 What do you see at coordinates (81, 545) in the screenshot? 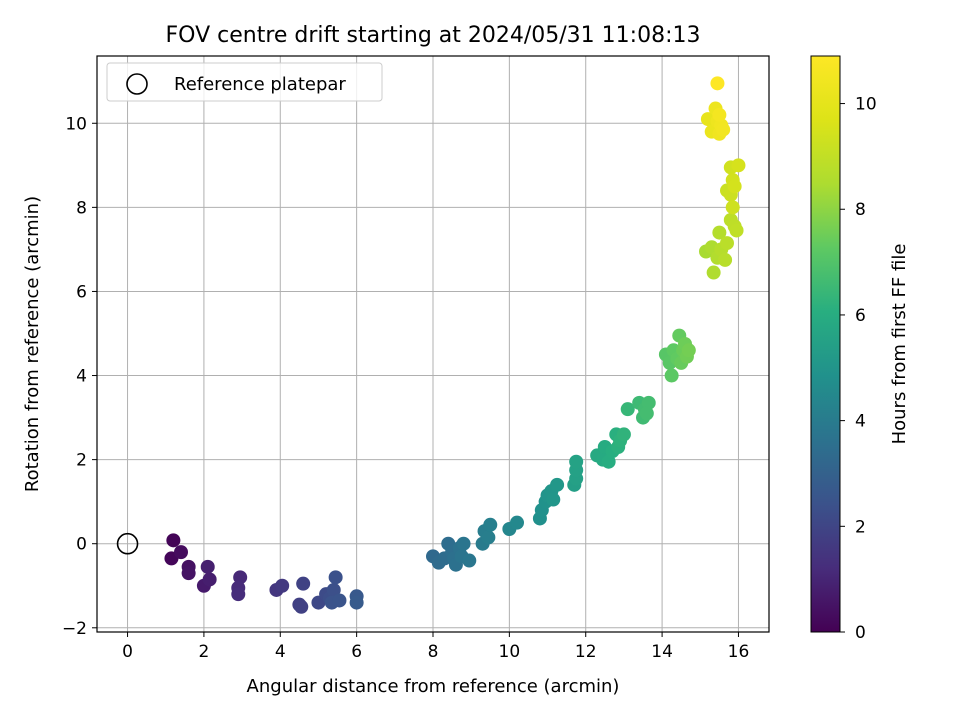
I see `y-tick-label: 0` at bounding box center [81, 545].